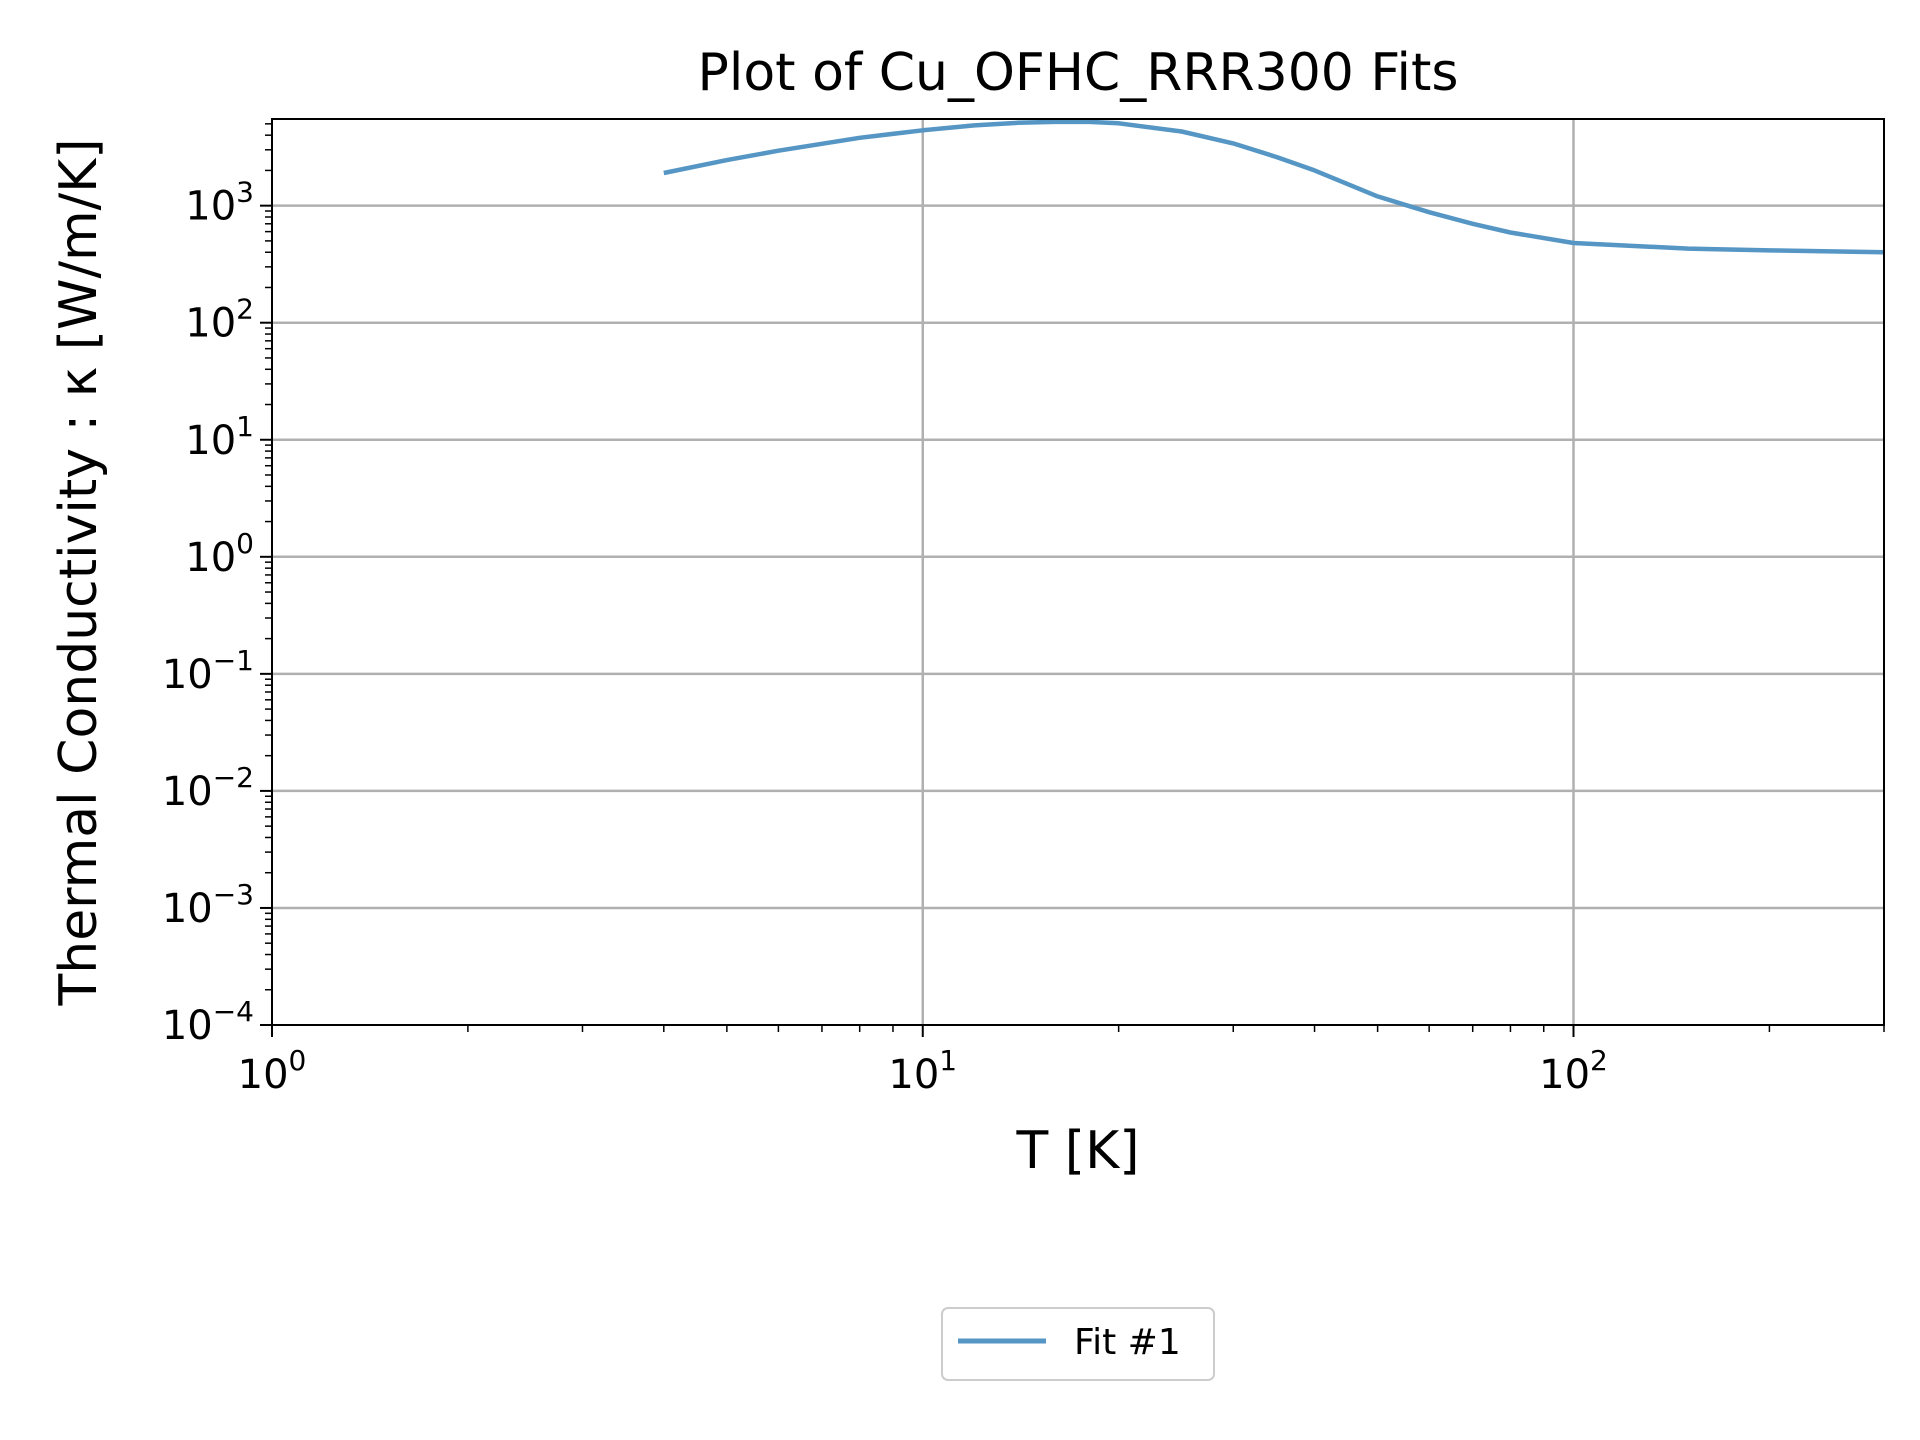 The image size is (1920, 1440). What do you see at coordinates (219, 554) in the screenshot?
I see `y-tick-label: 10⁰` at bounding box center [219, 554].